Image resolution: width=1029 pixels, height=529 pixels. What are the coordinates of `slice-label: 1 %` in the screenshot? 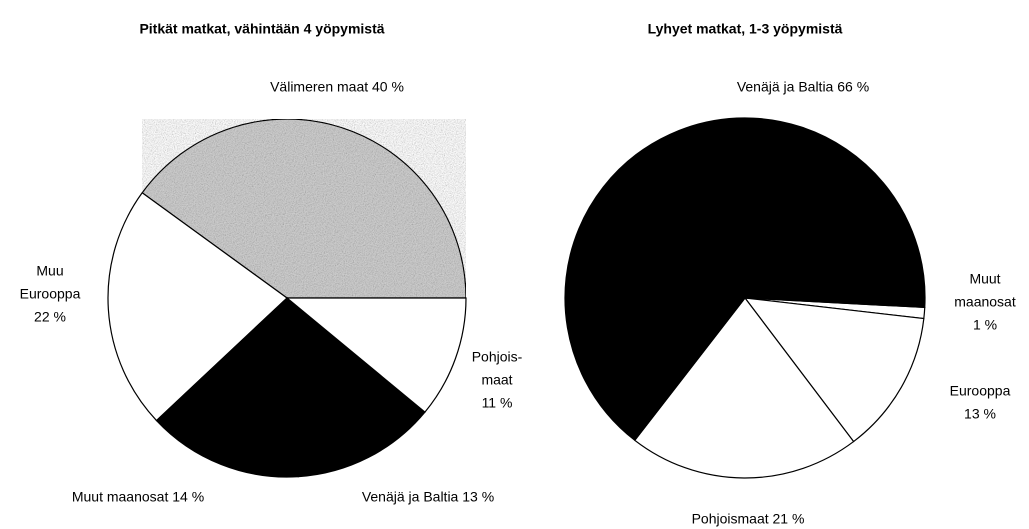 It's located at (985, 325).